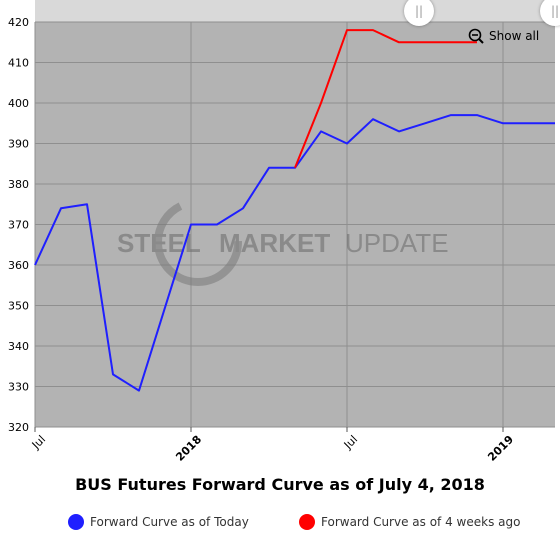 Image resolution: width=560 pixels, height=534 pixels. I want to click on y-tick-label: 330, so click(18, 387).